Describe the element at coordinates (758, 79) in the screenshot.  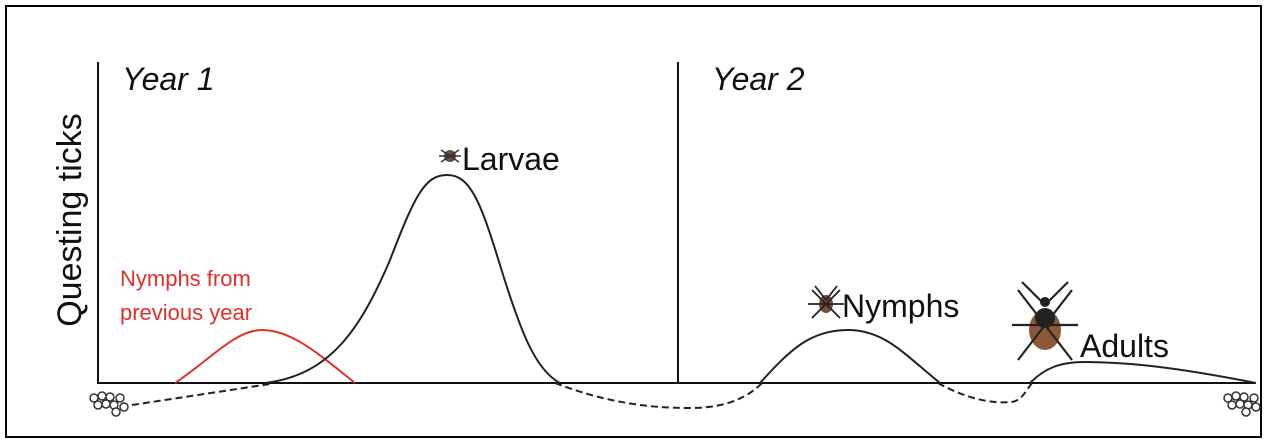
I see `period-label: Year 2` at that location.